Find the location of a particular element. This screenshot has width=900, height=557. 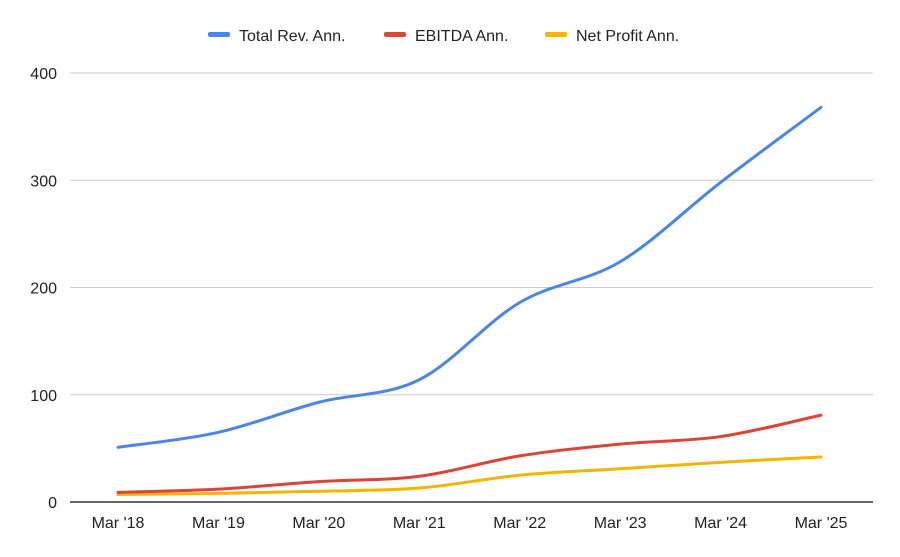

x-tick-label: Mar '19 is located at coordinates (218, 523).